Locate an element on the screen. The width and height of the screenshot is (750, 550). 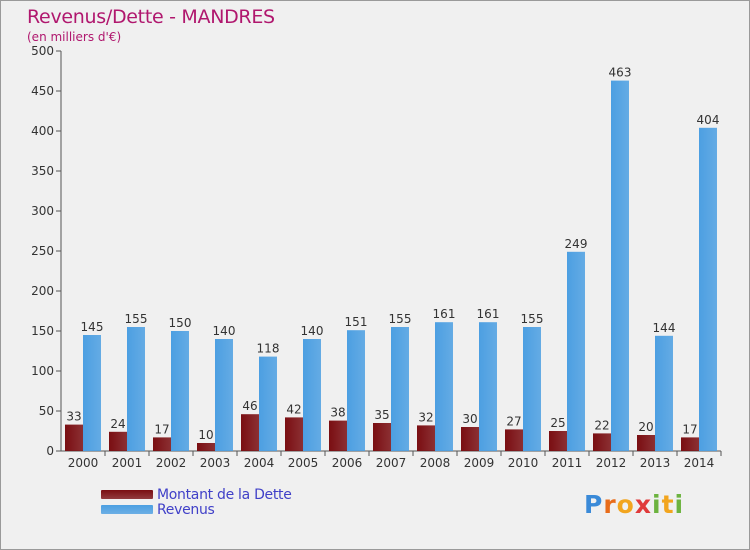
legend-item-dette: Montant de la Dette is located at coordinates (196, 495).